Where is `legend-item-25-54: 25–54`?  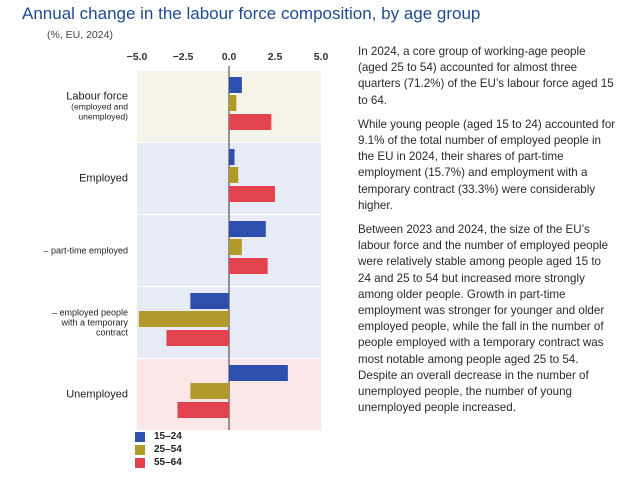 legend-item-25-54: 25–54 is located at coordinates (158, 449).